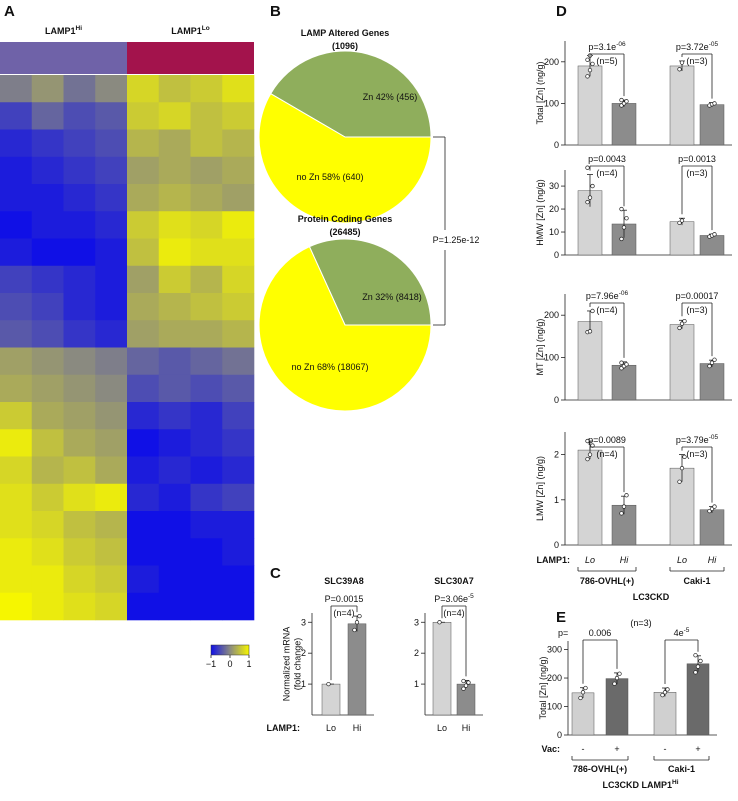  I want to click on group-label-sup: Lo, so click(206, 28).